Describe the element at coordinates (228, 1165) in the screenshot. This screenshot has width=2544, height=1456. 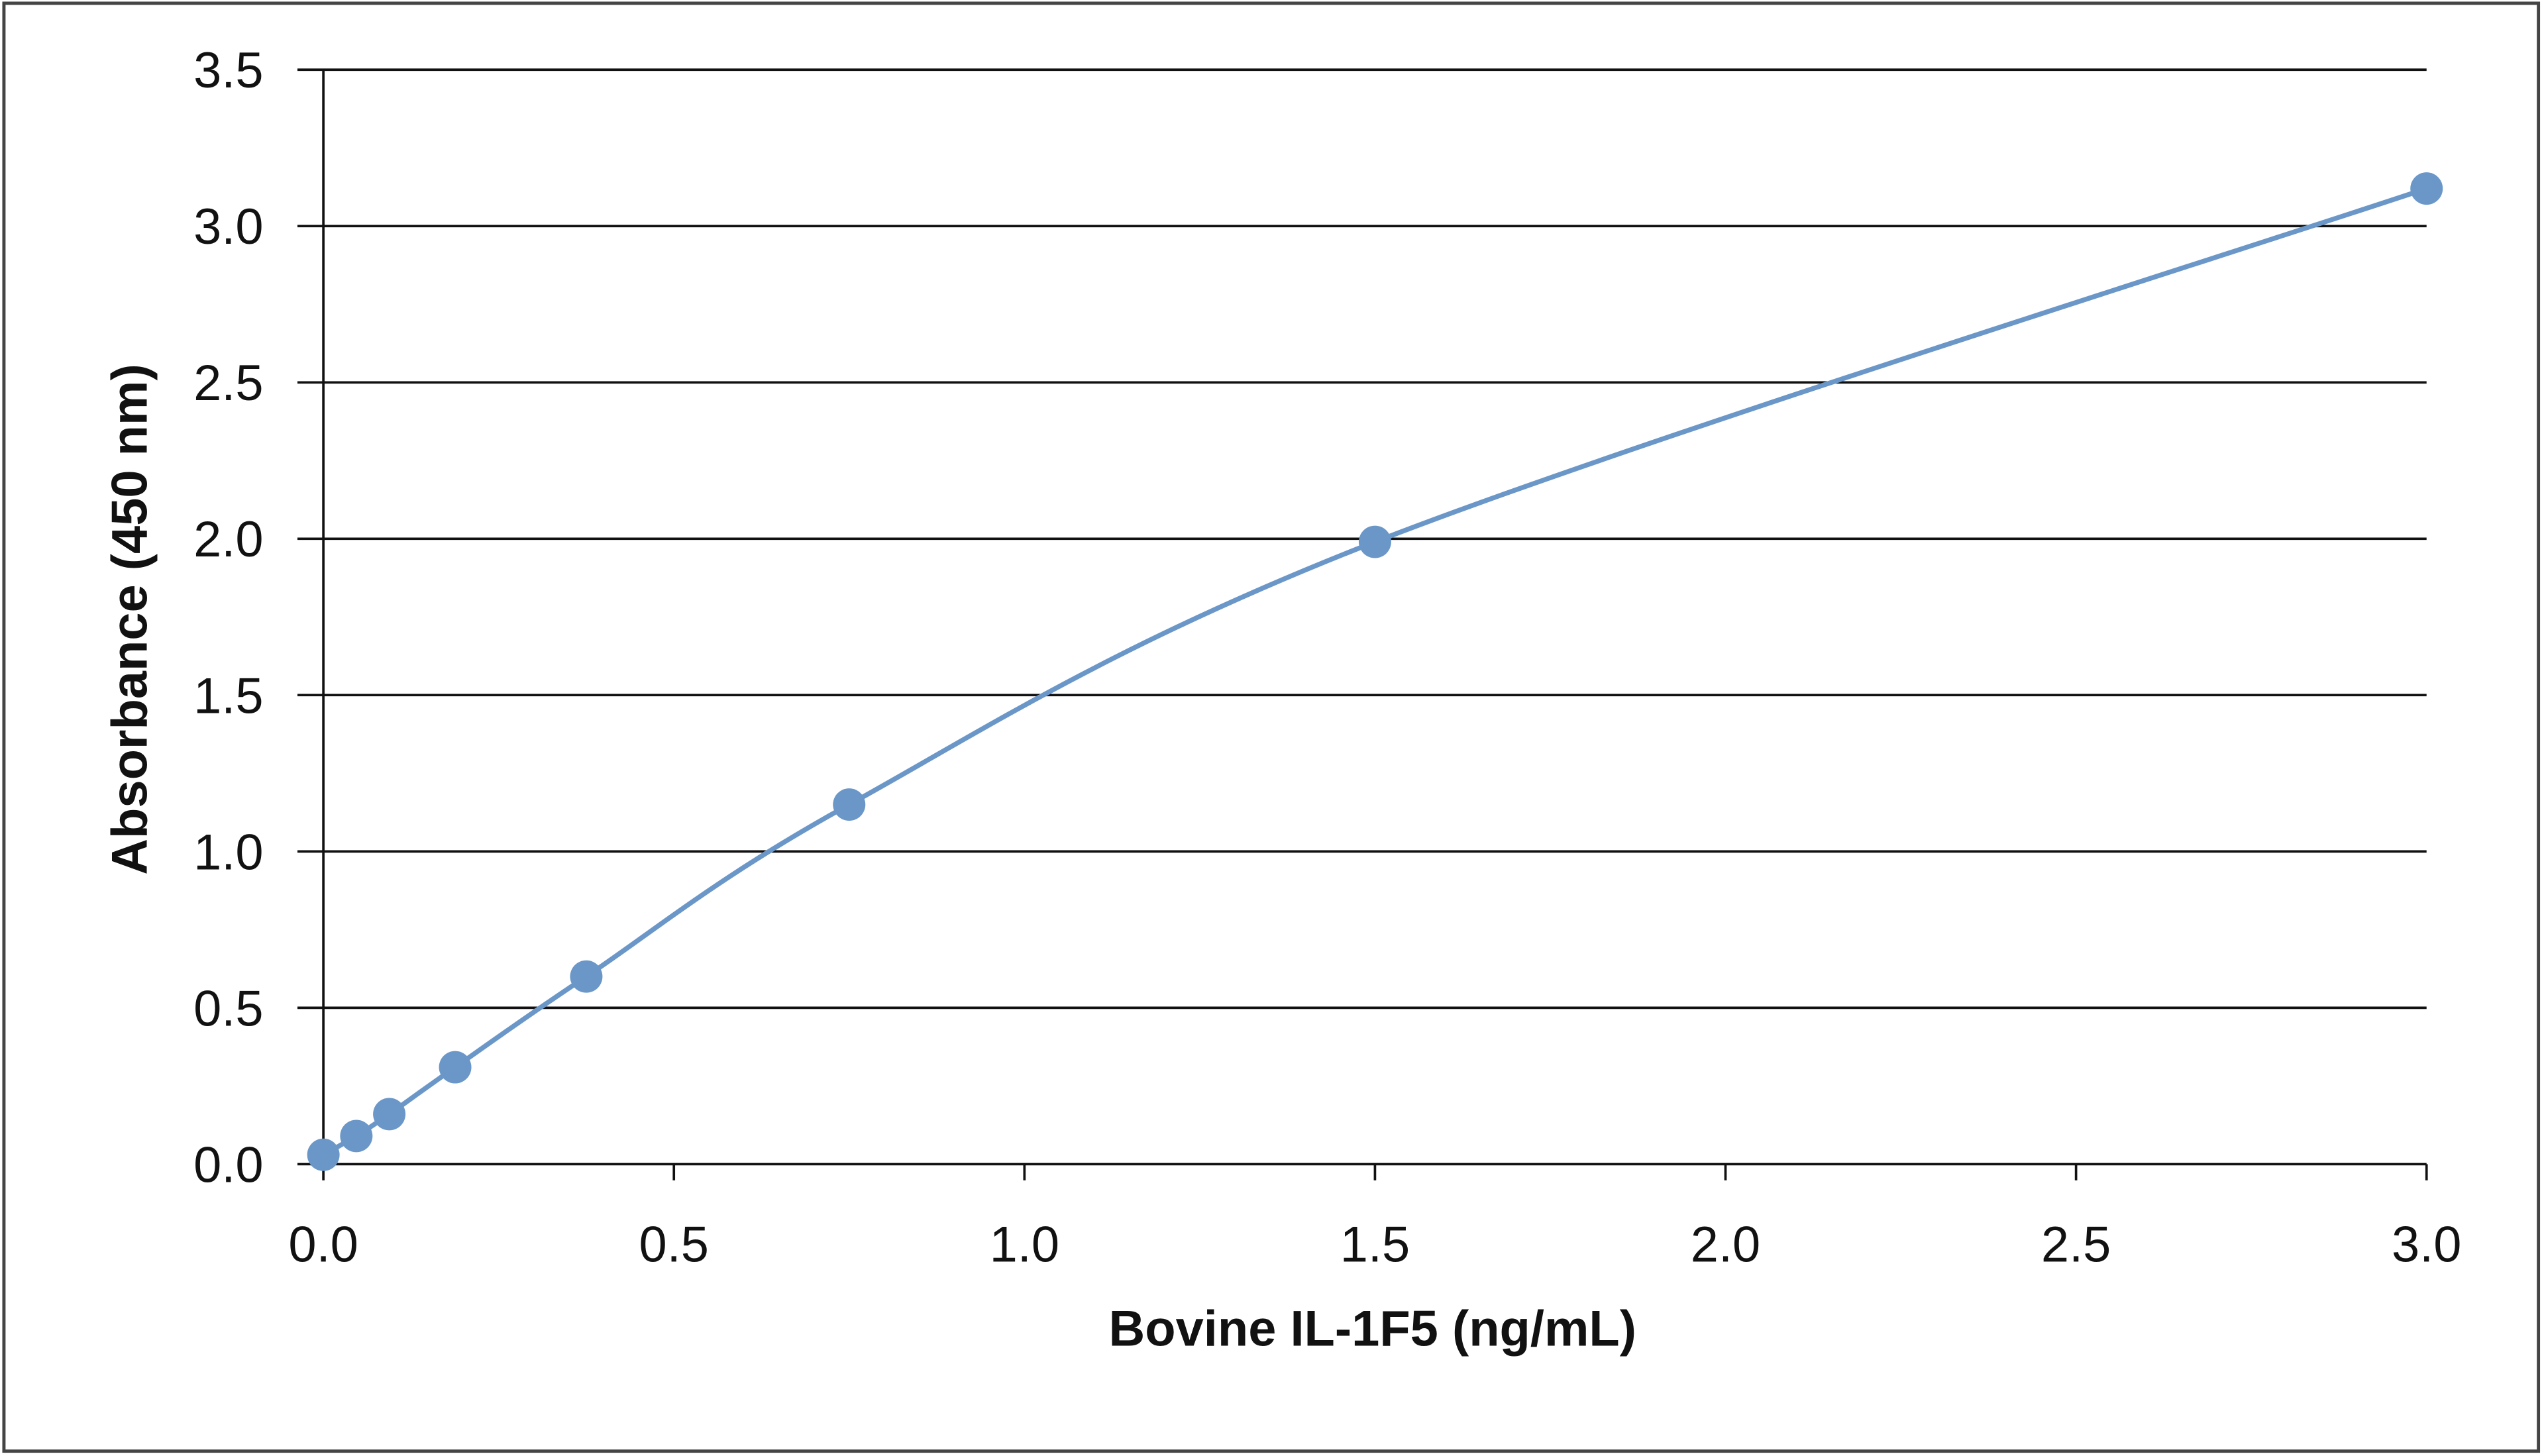
I see `y-tick-label: 0.0` at that location.